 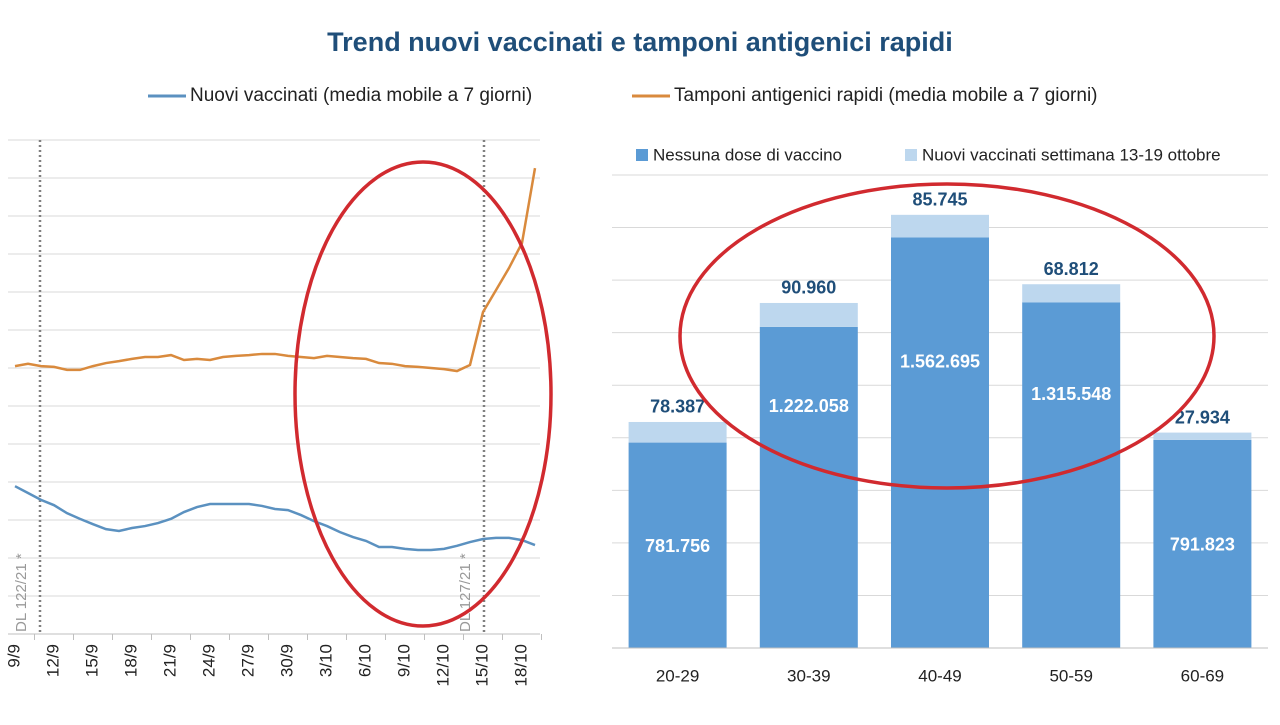 I want to click on x-tick-label: 15/10, so click(x=481, y=665).